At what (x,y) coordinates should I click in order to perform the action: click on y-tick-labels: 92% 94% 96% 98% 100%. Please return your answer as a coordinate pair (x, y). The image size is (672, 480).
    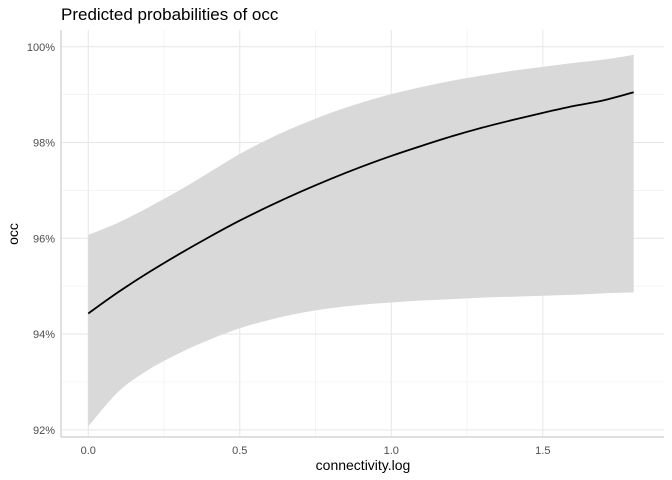
    Looking at the image, I should click on (41, 239).